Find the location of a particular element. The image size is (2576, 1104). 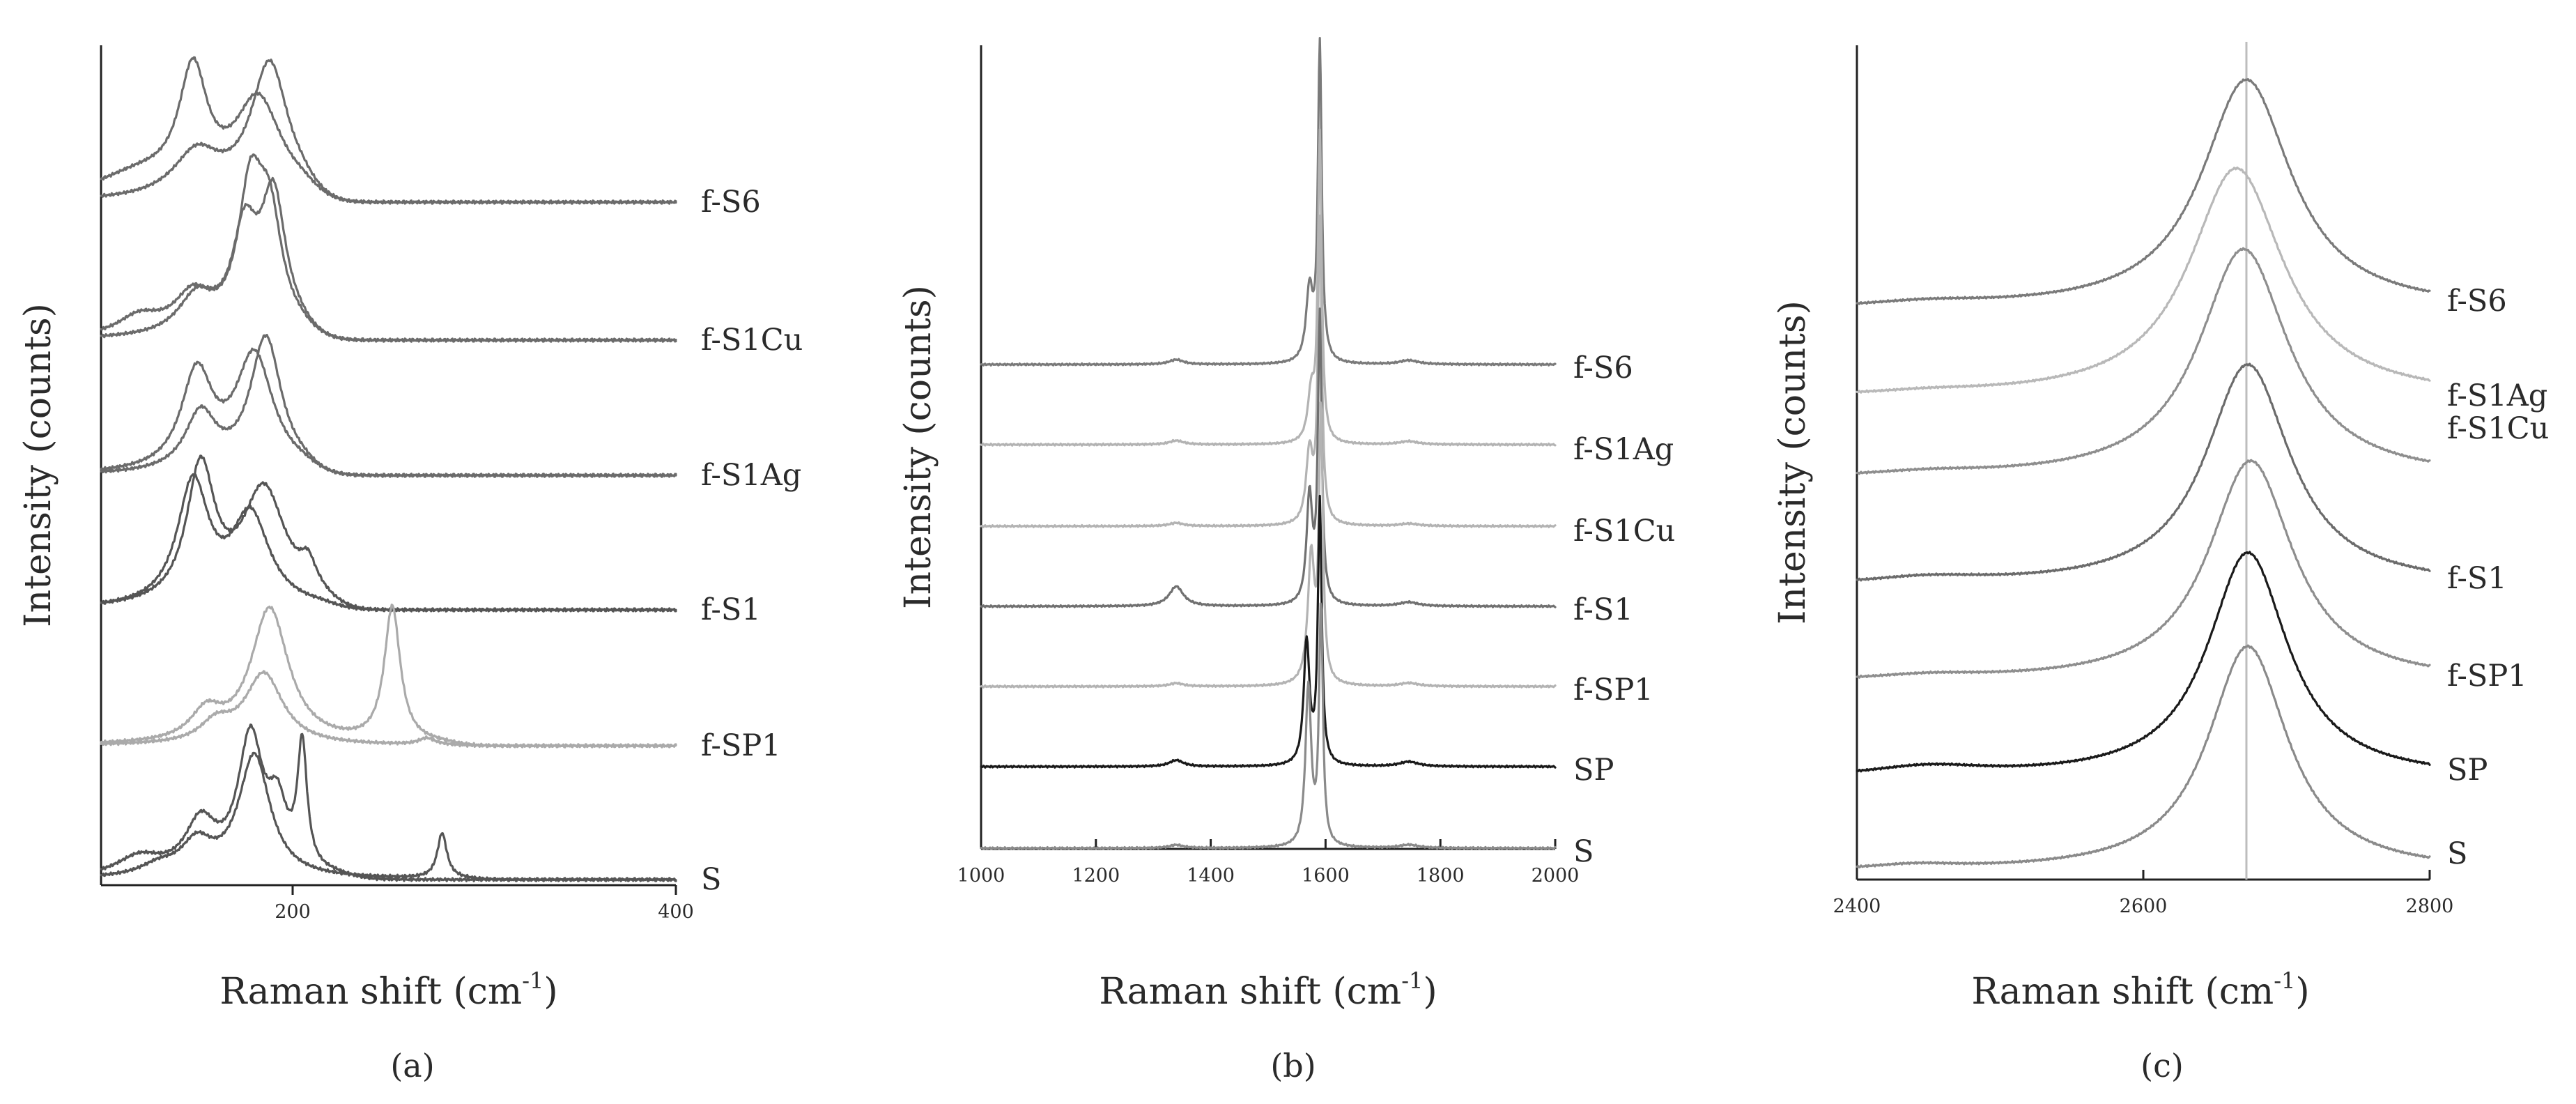

x-tick-label: 2600 is located at coordinates (2144, 907).